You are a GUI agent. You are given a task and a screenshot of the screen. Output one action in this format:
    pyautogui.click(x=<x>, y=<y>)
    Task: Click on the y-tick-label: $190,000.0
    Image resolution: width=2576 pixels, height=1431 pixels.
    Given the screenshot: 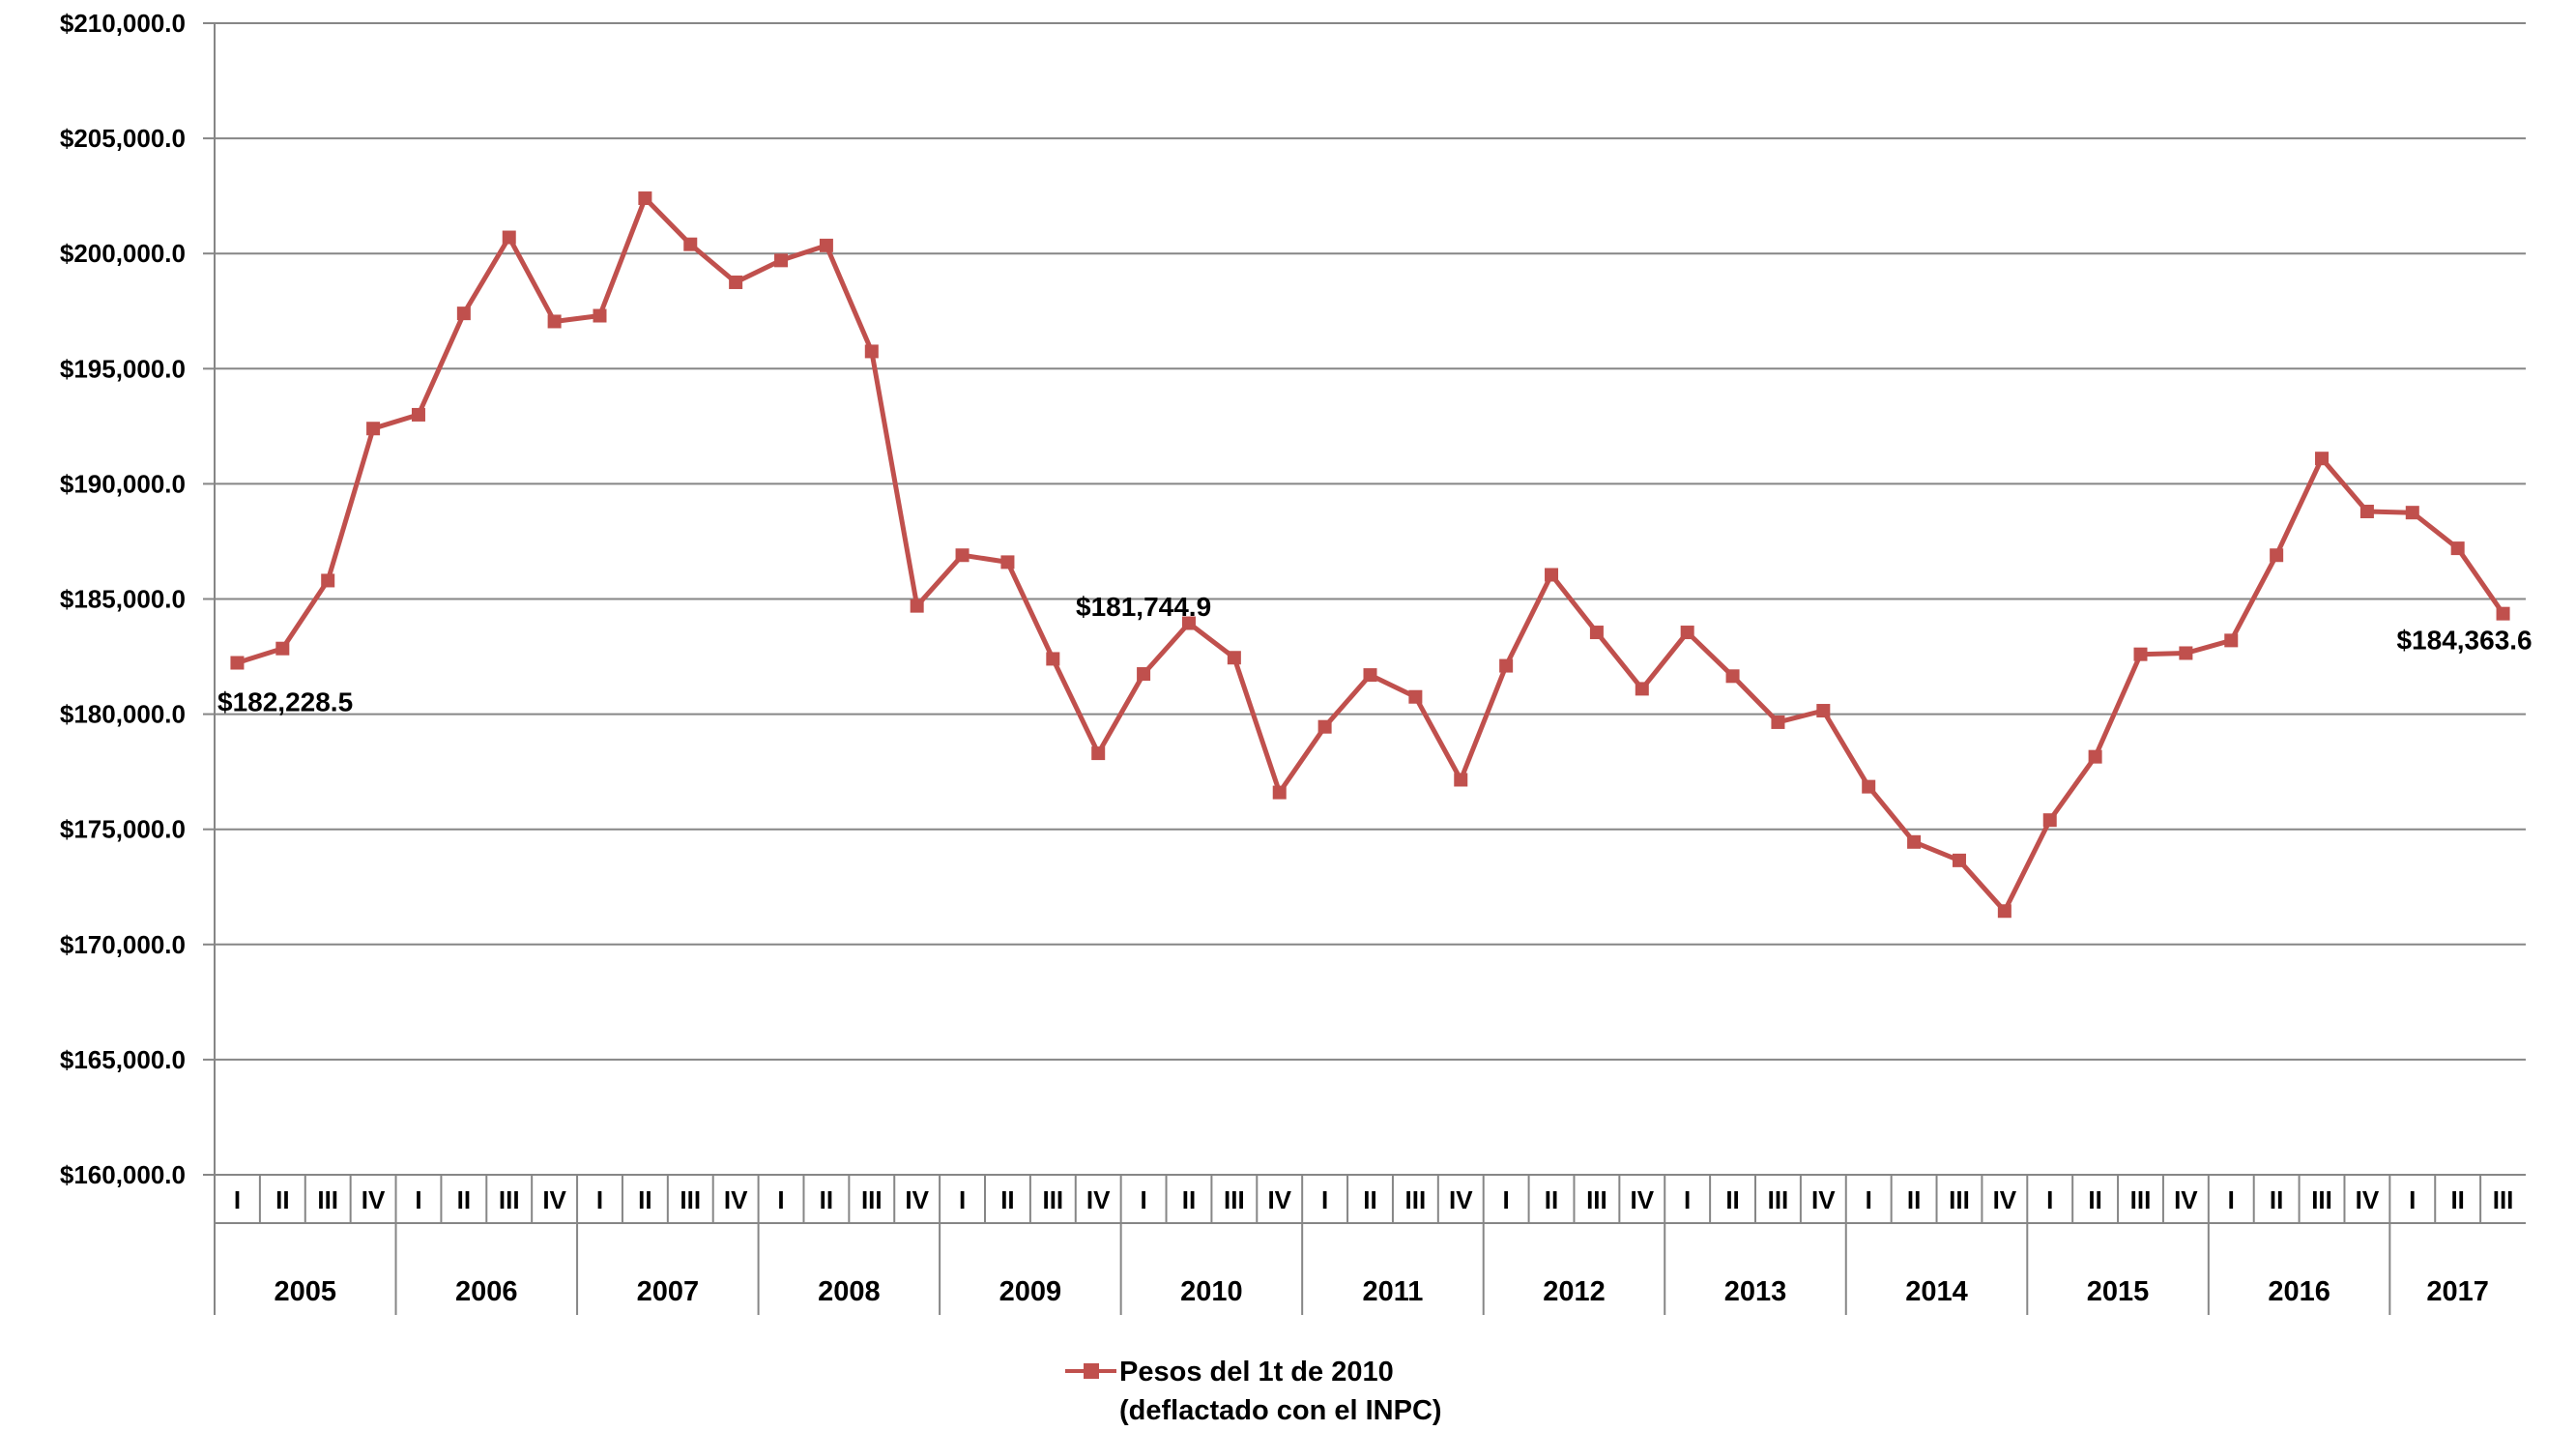 What is the action you would take?
    pyautogui.click(x=123, y=483)
    